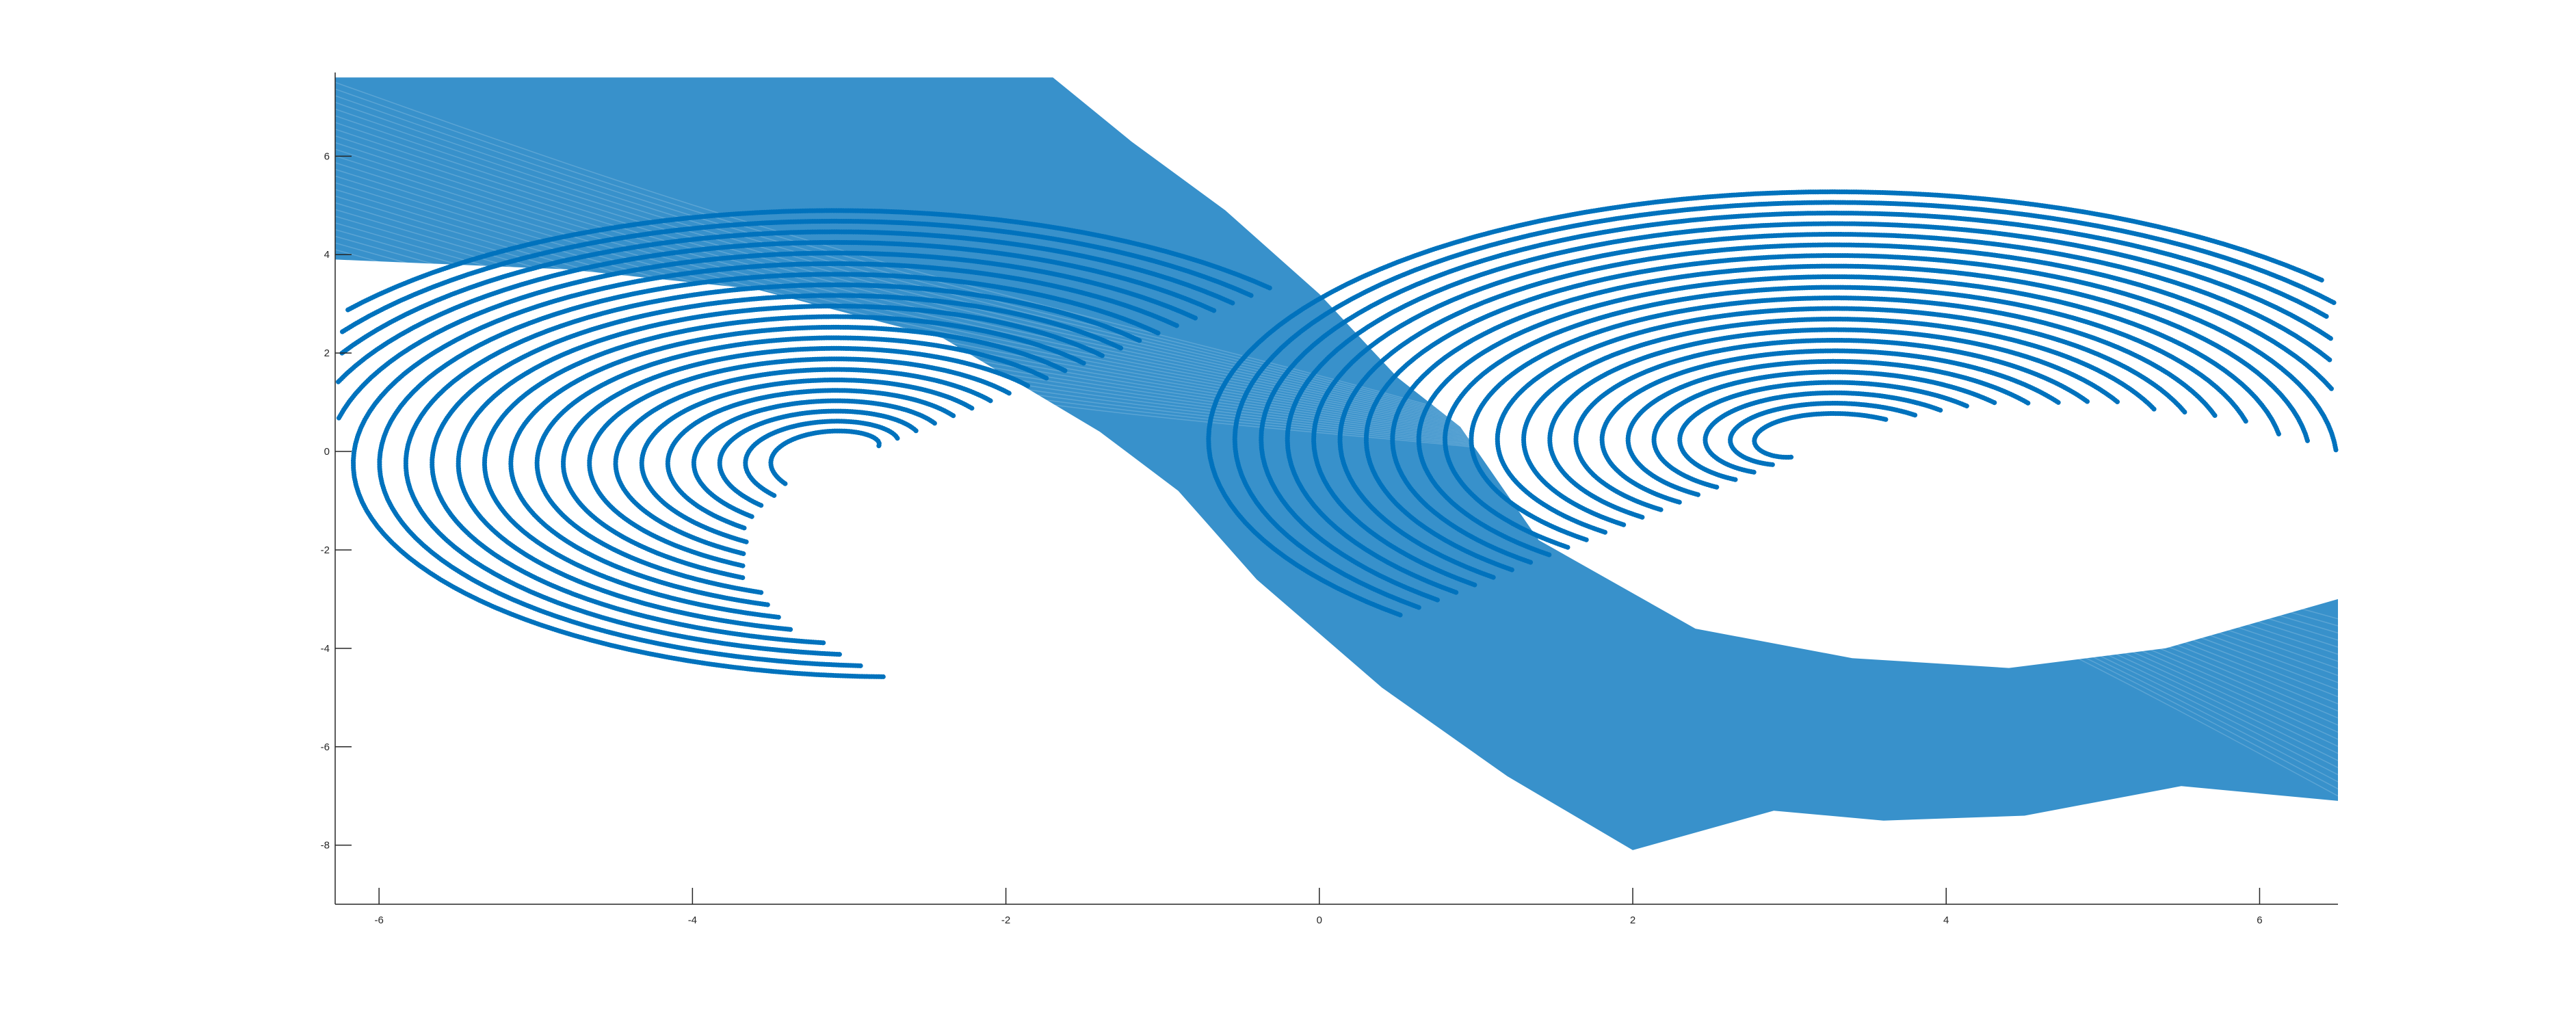  Describe the element at coordinates (327, 255) in the screenshot. I see `y-tick-label: 4` at that location.